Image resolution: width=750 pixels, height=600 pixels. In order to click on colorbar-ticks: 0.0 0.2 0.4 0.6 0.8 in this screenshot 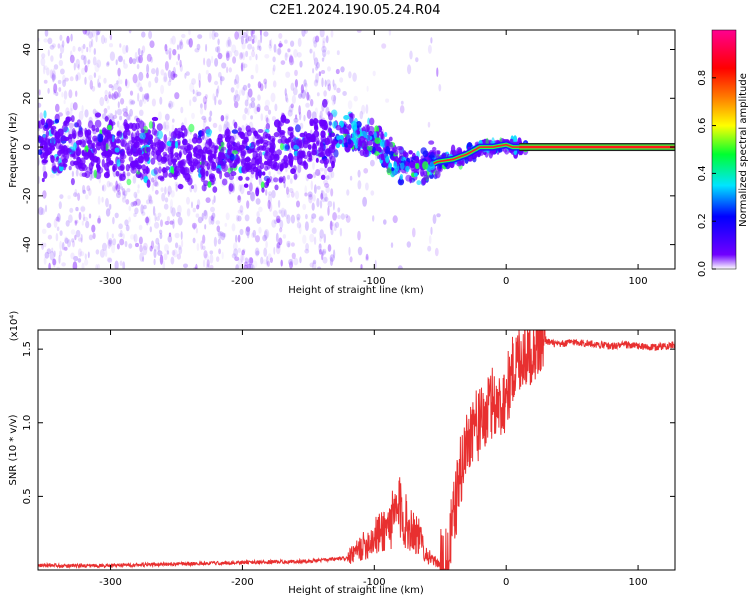, I will do `click(706, 173)`.